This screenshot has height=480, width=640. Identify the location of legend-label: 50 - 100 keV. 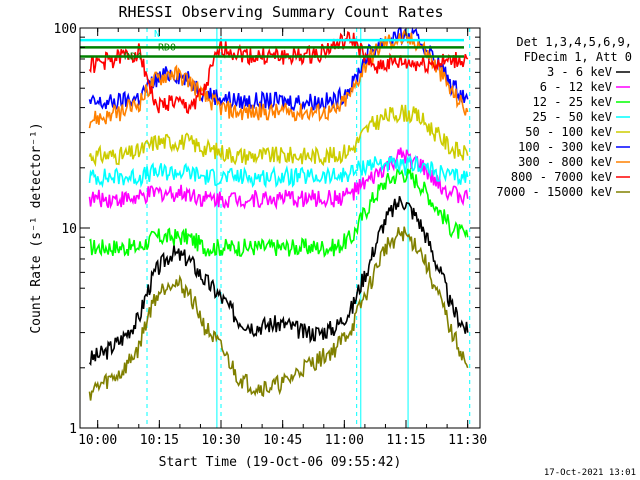
(568, 132).